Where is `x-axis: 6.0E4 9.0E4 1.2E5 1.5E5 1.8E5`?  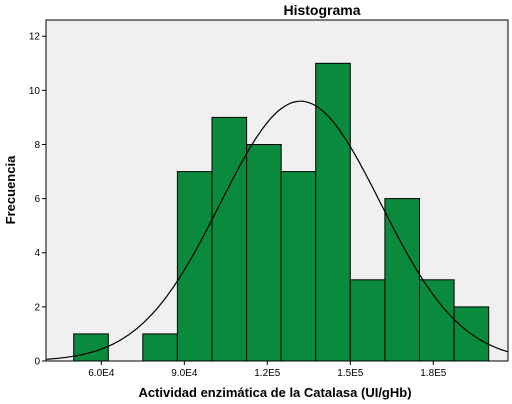 x-axis: 6.0E4 9.0E4 1.2E5 1.5E5 1.8E5 is located at coordinates (267, 370).